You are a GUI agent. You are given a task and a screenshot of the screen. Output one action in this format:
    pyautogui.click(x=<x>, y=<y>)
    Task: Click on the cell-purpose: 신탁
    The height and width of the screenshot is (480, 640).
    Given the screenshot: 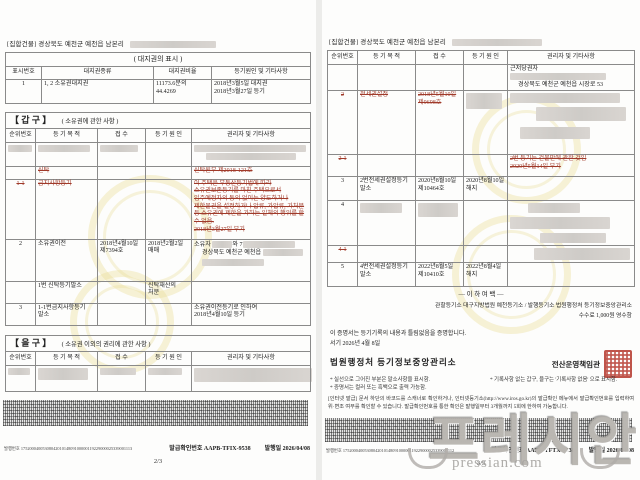 What is the action you would take?
    pyautogui.click(x=44, y=170)
    